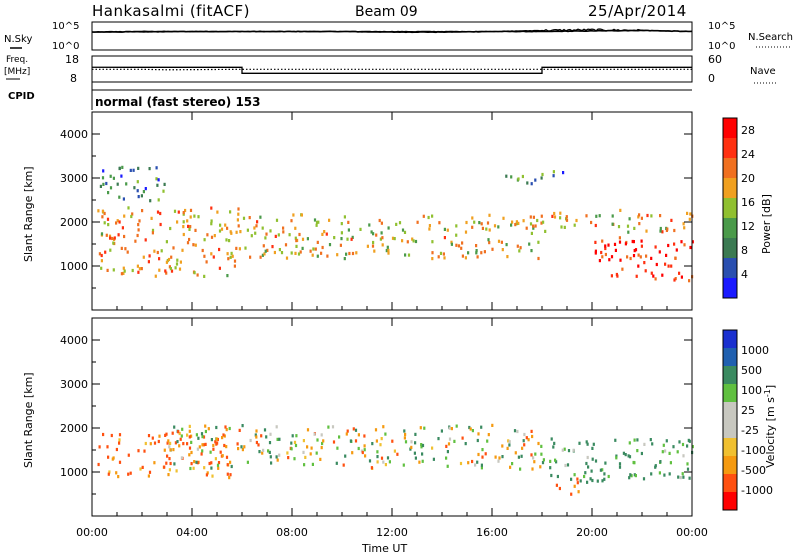 This screenshot has width=800, height=554. Describe the element at coordinates (763, 71) in the screenshot. I see `nave-label: Nave` at that location.